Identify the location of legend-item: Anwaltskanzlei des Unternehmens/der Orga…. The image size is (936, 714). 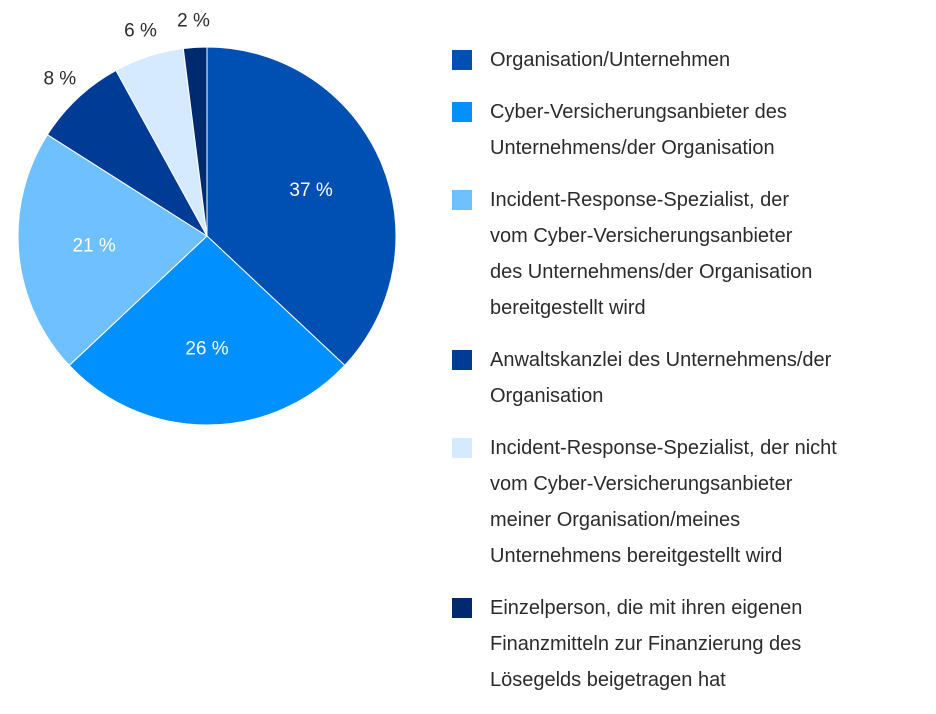
(687, 378).